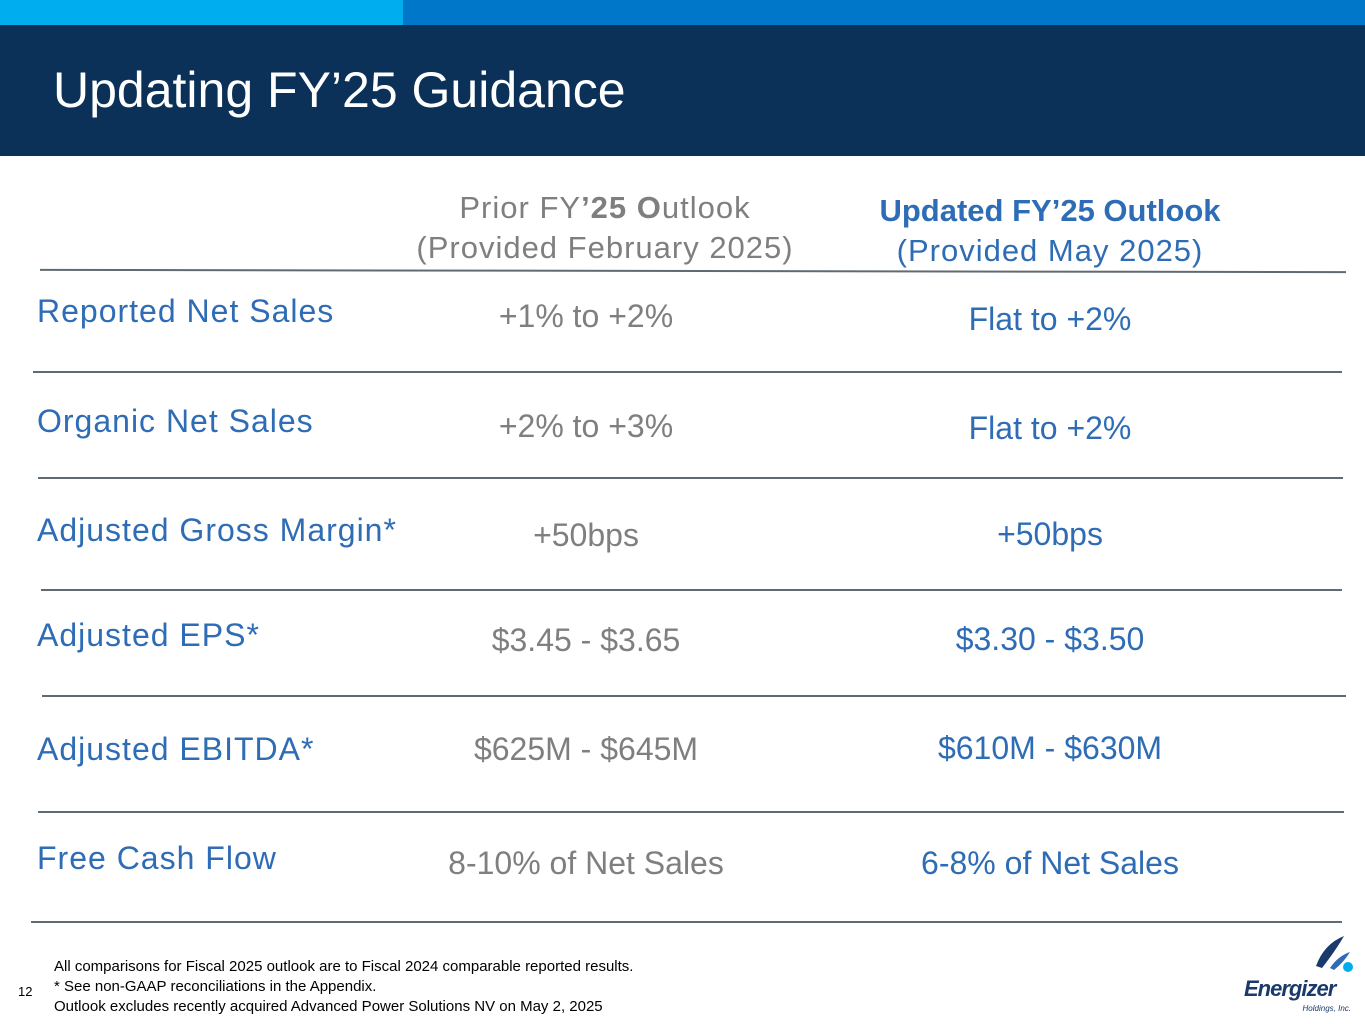  Describe the element at coordinates (148, 635) in the screenshot. I see `row-label: Adjusted EPS*` at that location.